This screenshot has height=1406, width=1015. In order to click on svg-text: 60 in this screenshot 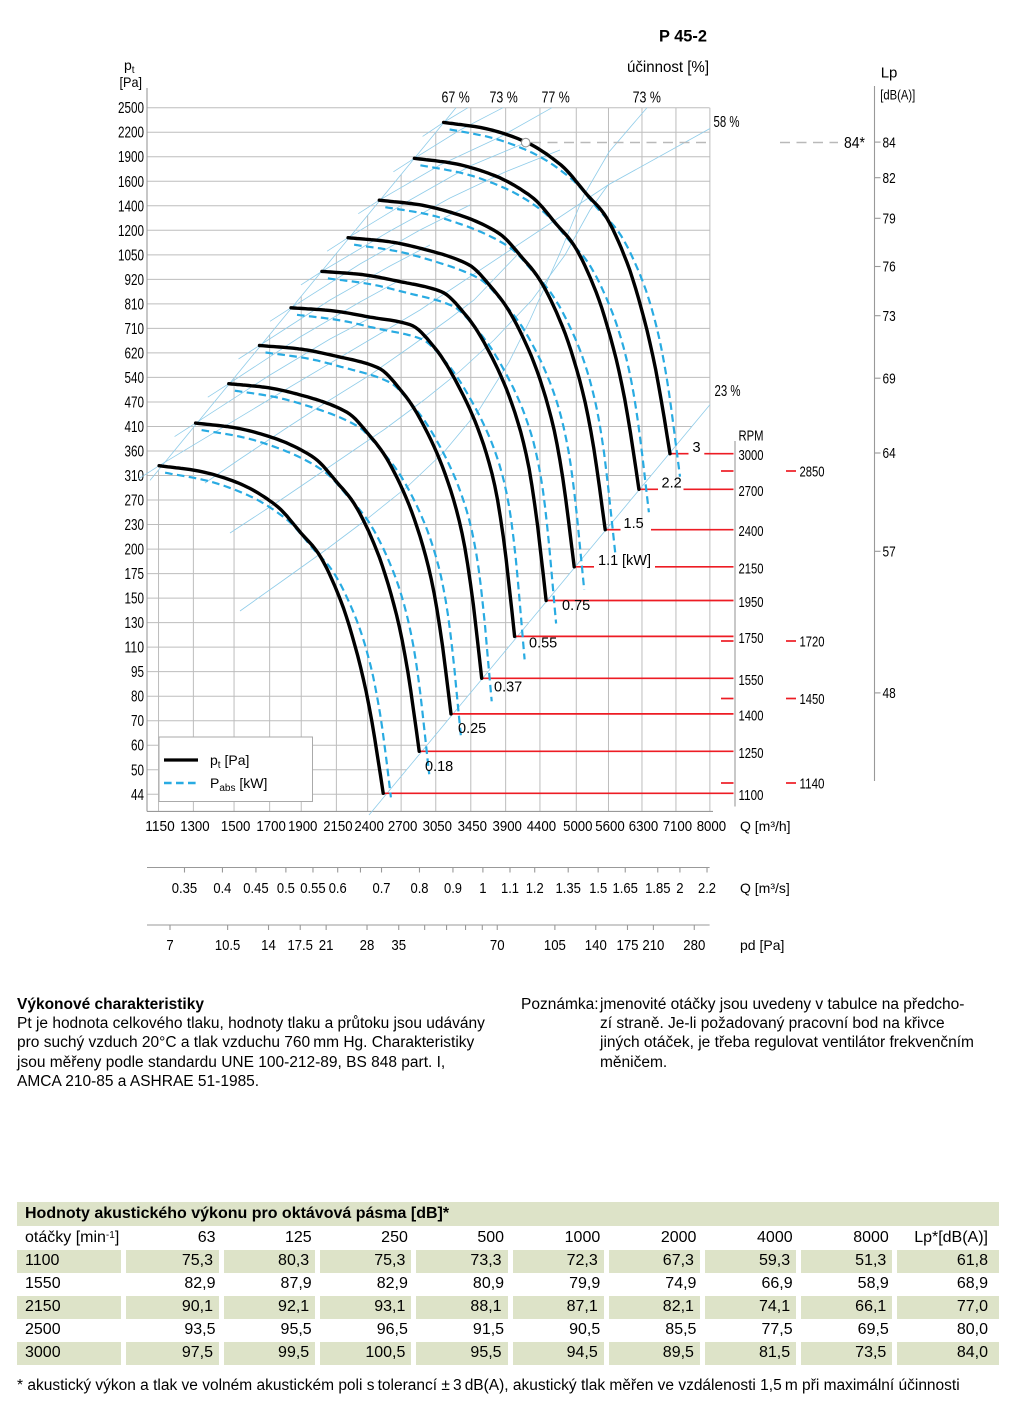, I will do `click(137, 746)`.